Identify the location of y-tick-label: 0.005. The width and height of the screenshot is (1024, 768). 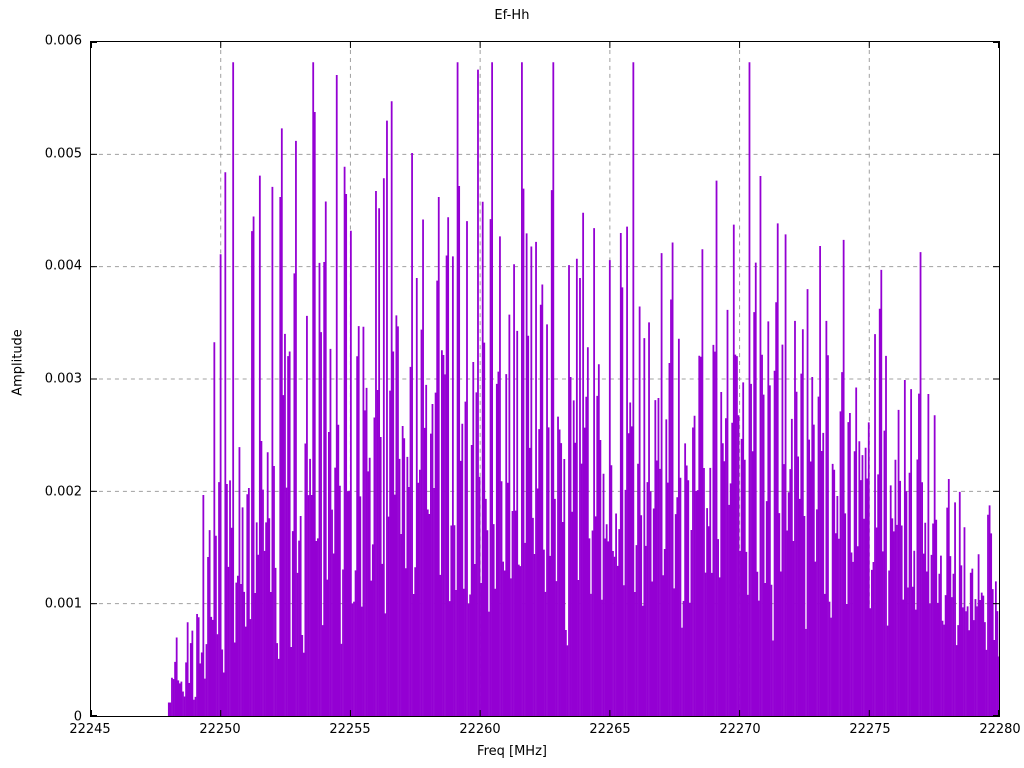
(63, 154).